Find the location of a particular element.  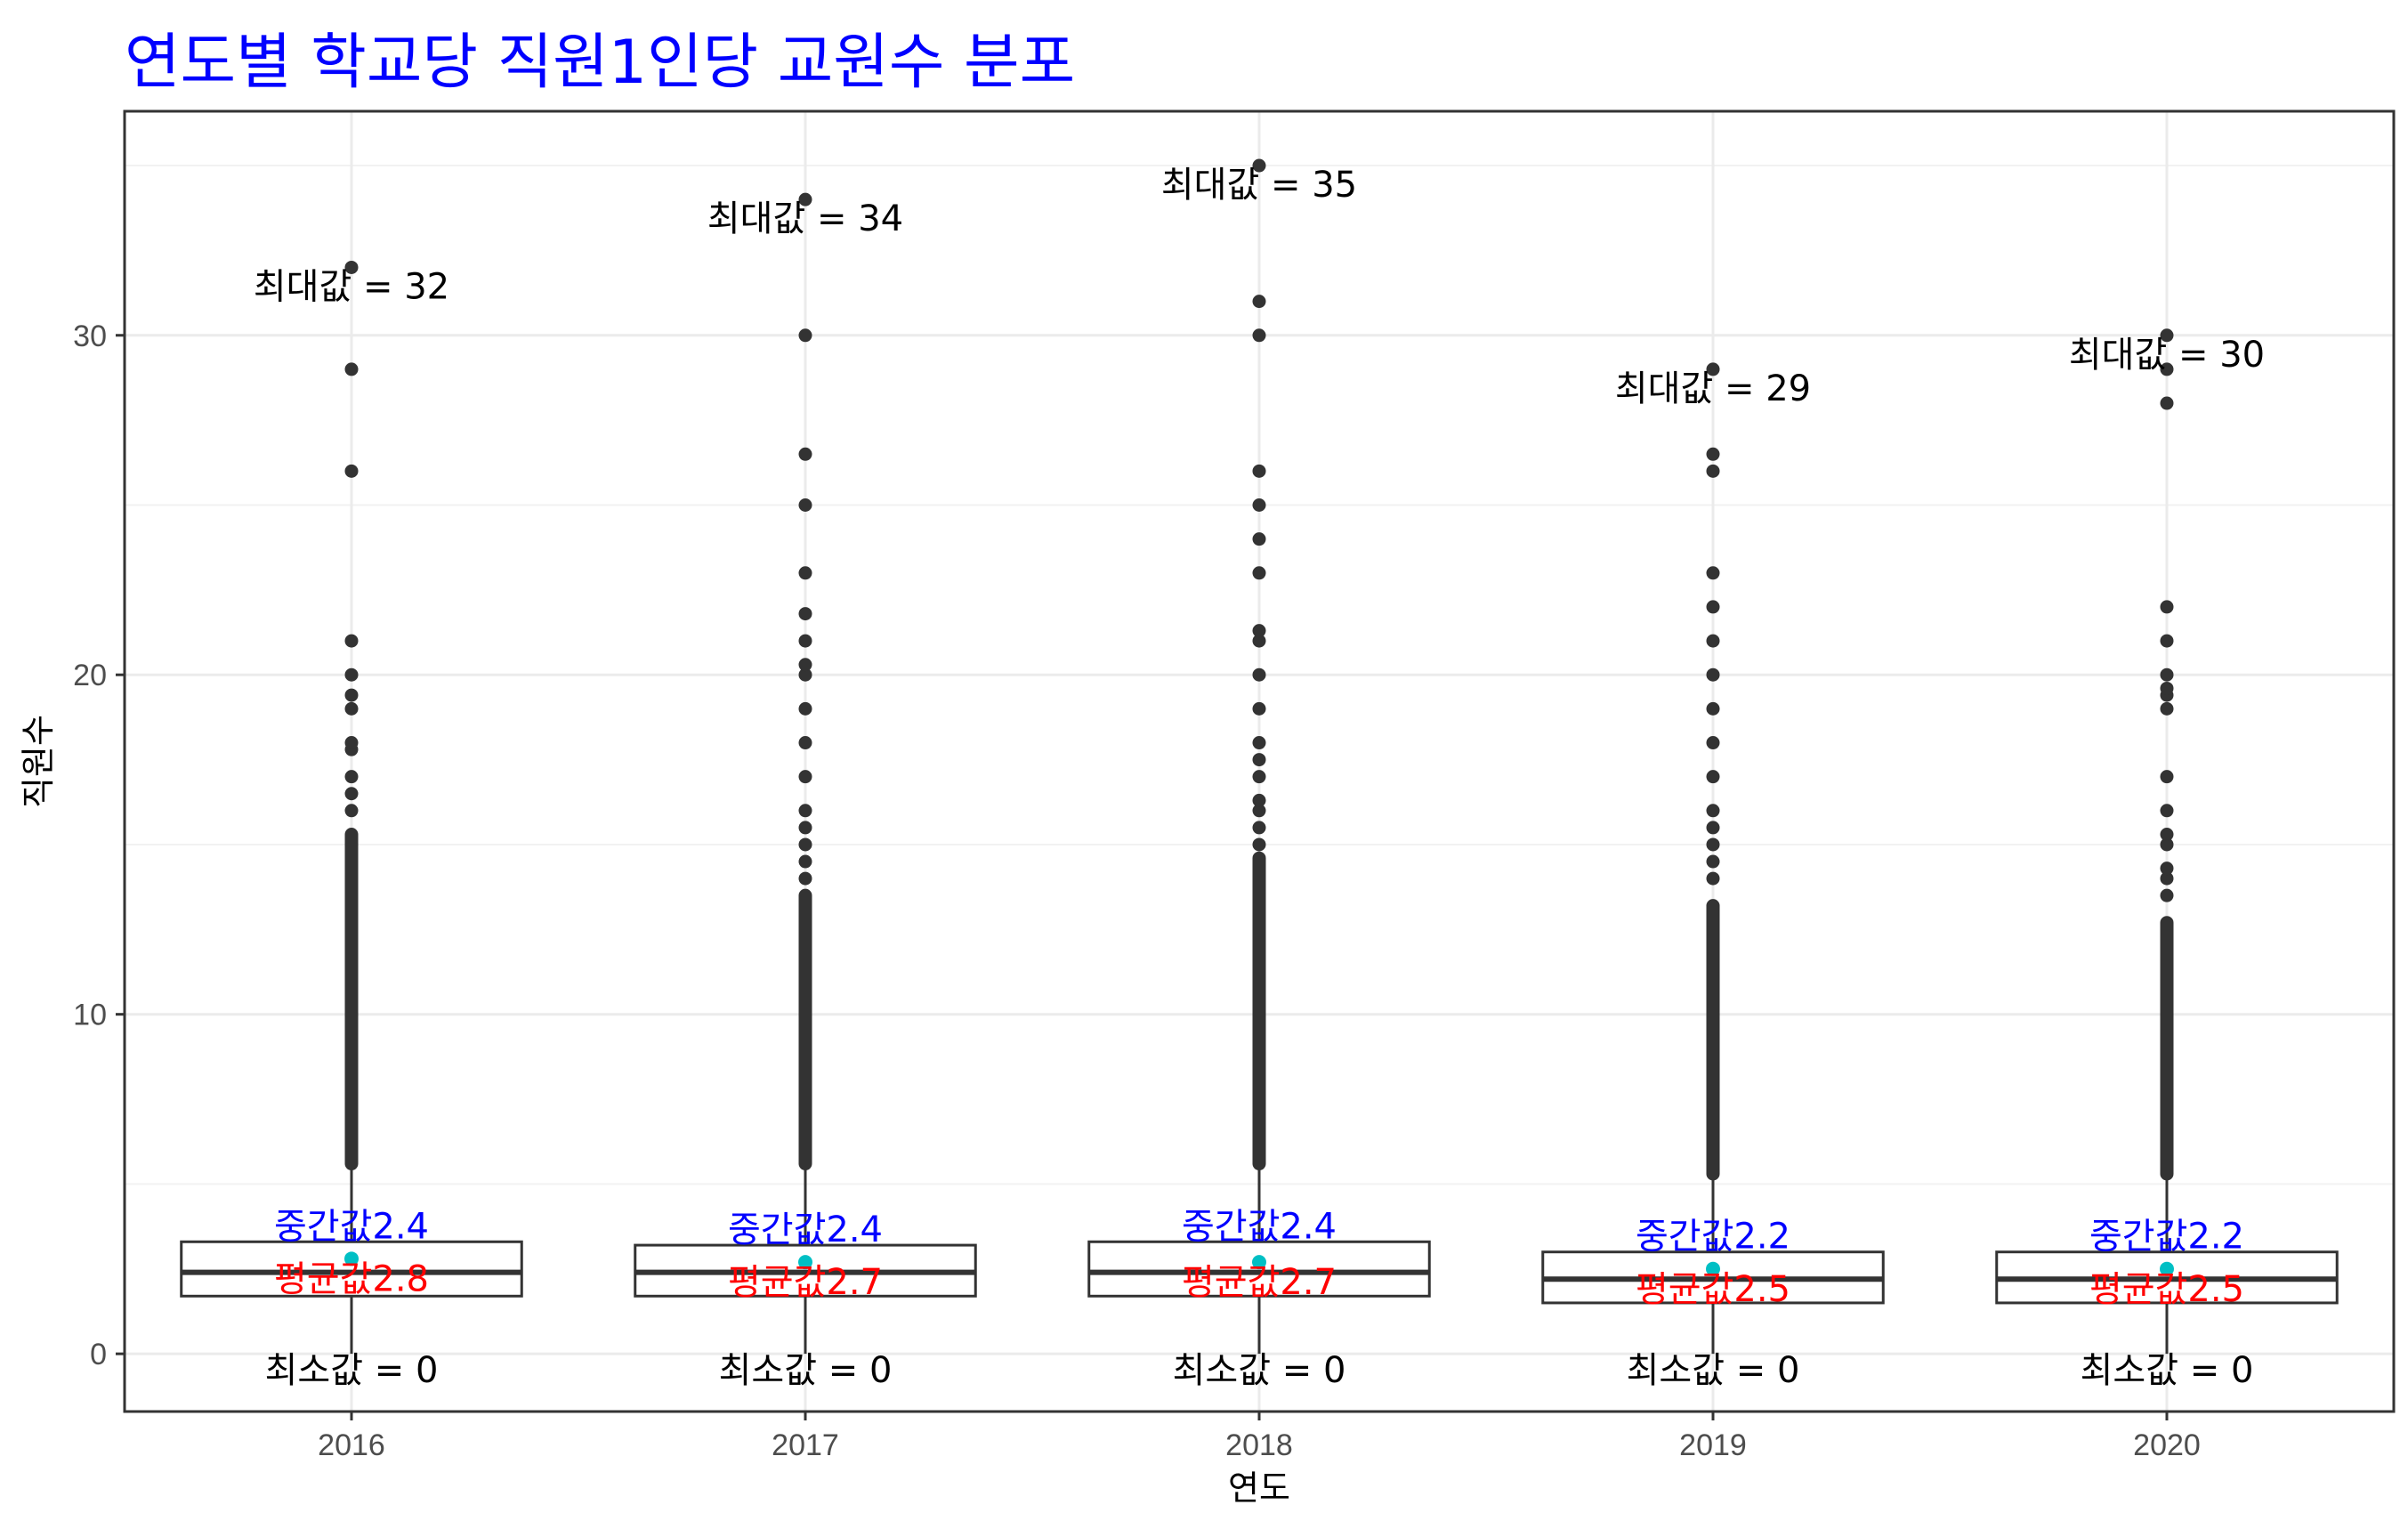

max-label: 최대값 = 34 is located at coordinates (805, 218).